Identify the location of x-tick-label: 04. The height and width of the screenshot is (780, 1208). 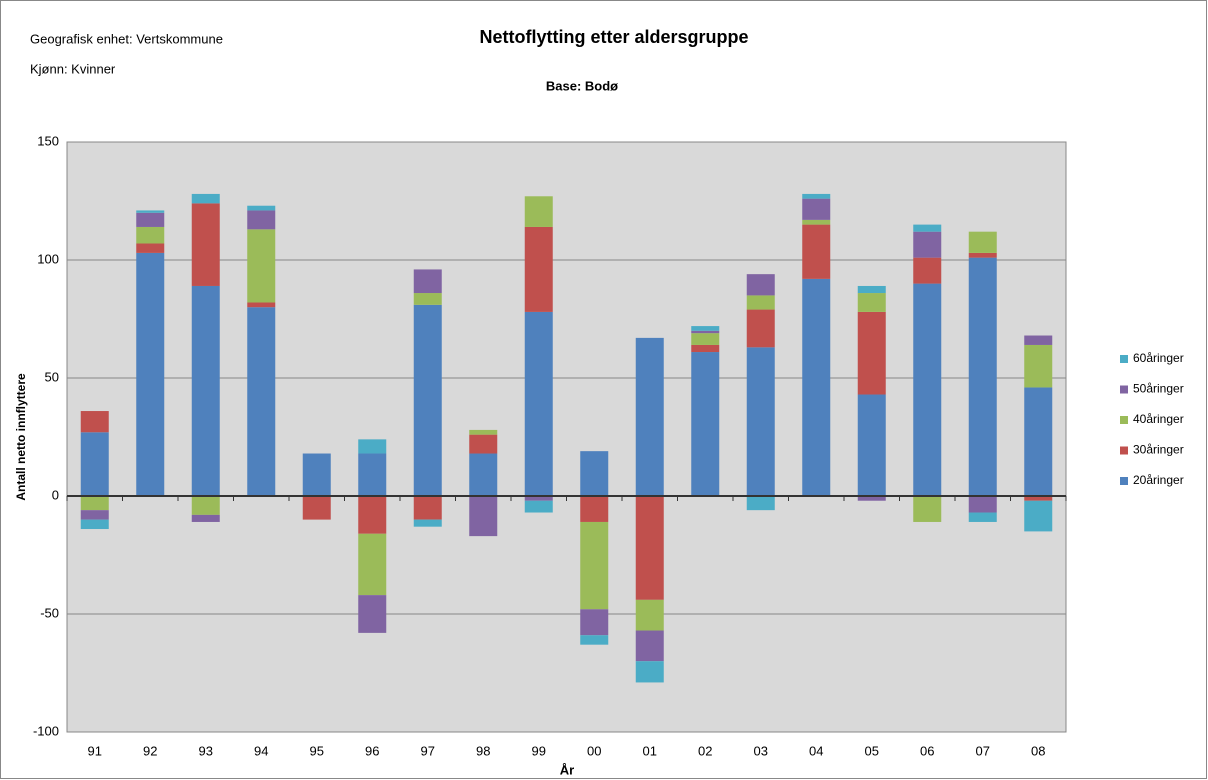
(816, 750).